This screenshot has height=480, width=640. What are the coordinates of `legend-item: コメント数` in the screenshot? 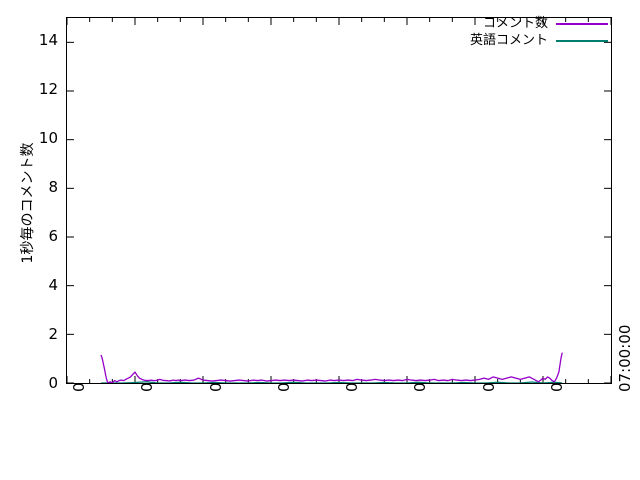 It's located at (522, 23).